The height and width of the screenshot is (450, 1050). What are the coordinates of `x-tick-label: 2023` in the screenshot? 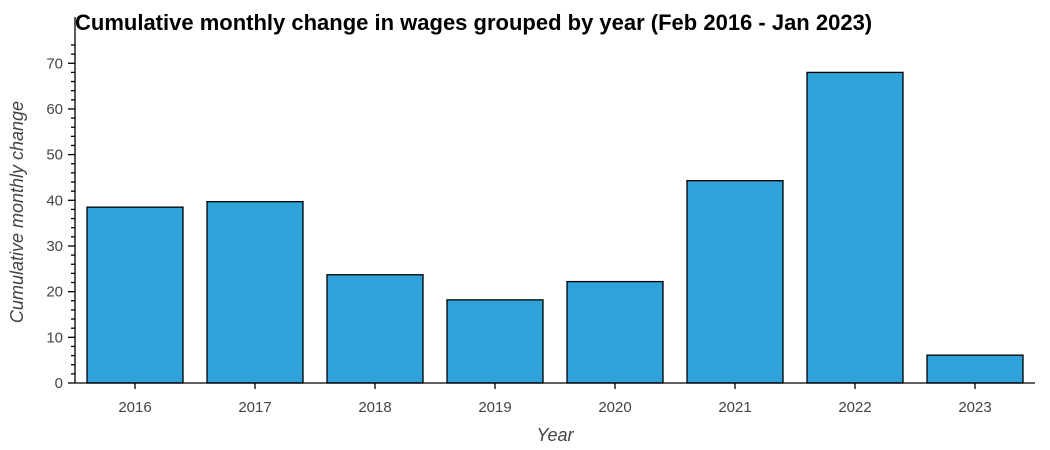 It's located at (974, 407).